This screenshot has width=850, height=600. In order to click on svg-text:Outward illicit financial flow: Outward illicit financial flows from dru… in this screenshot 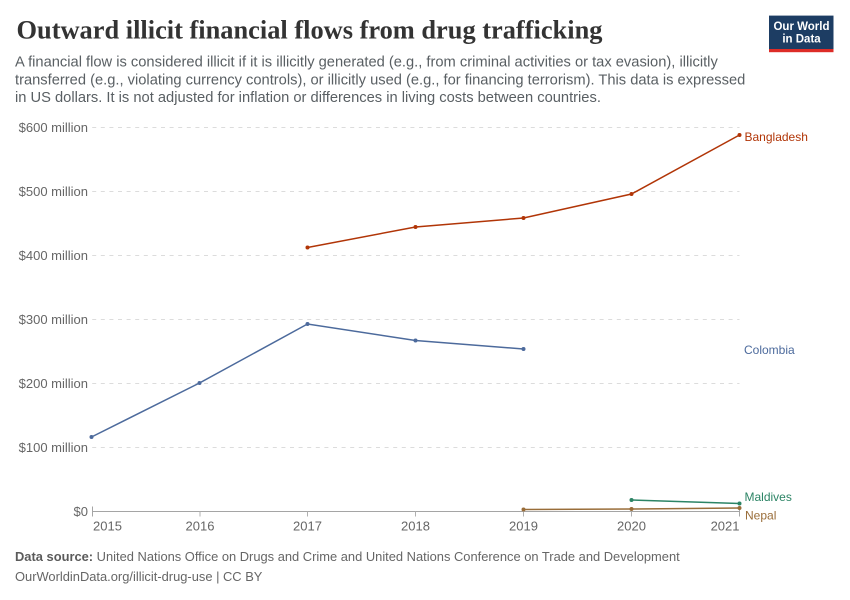, I will do `click(310, 30)`.